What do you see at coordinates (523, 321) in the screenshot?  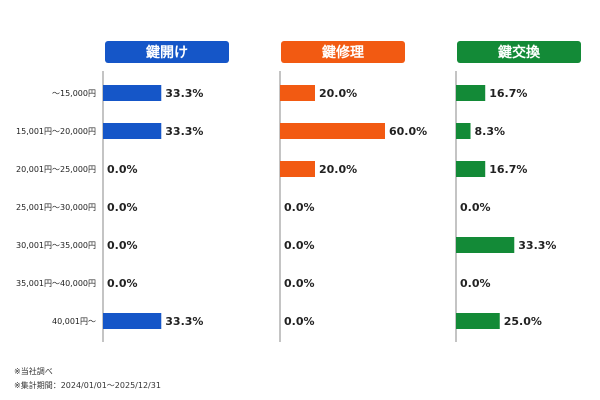 I see `data-label: 25.0%` at bounding box center [523, 321].